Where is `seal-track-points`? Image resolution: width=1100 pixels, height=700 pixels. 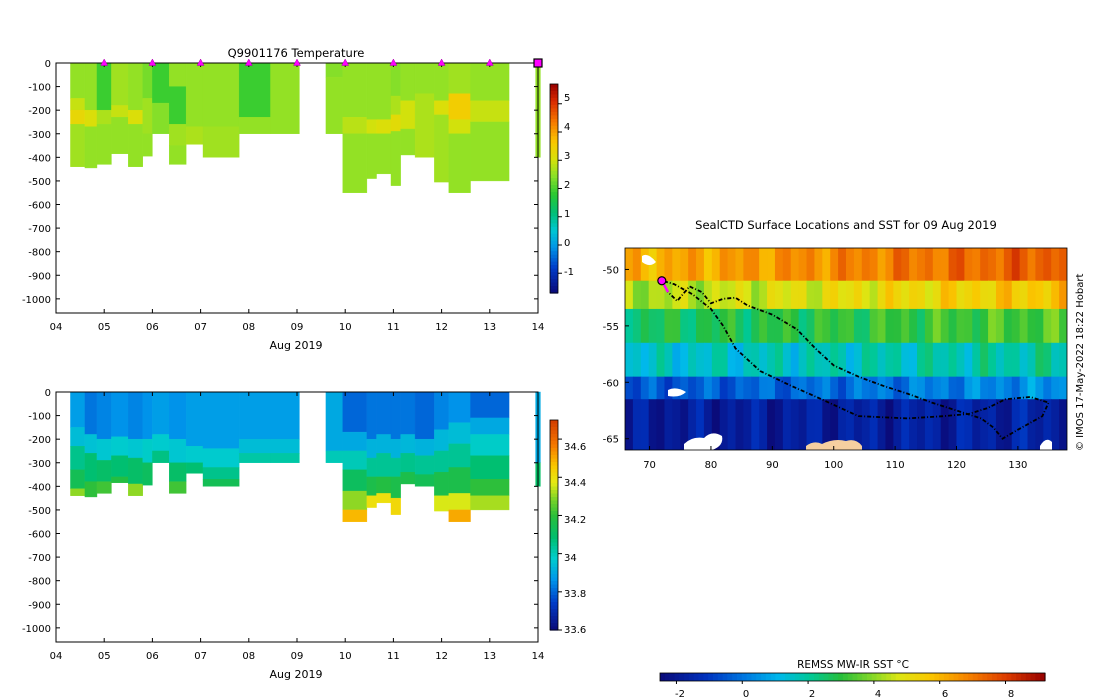 seal-track-points is located at coordinates (663, 284).